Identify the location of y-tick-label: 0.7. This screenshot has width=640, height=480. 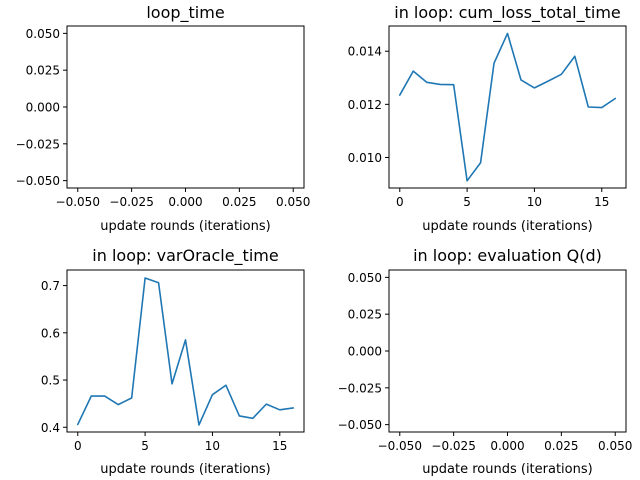
(50, 286).